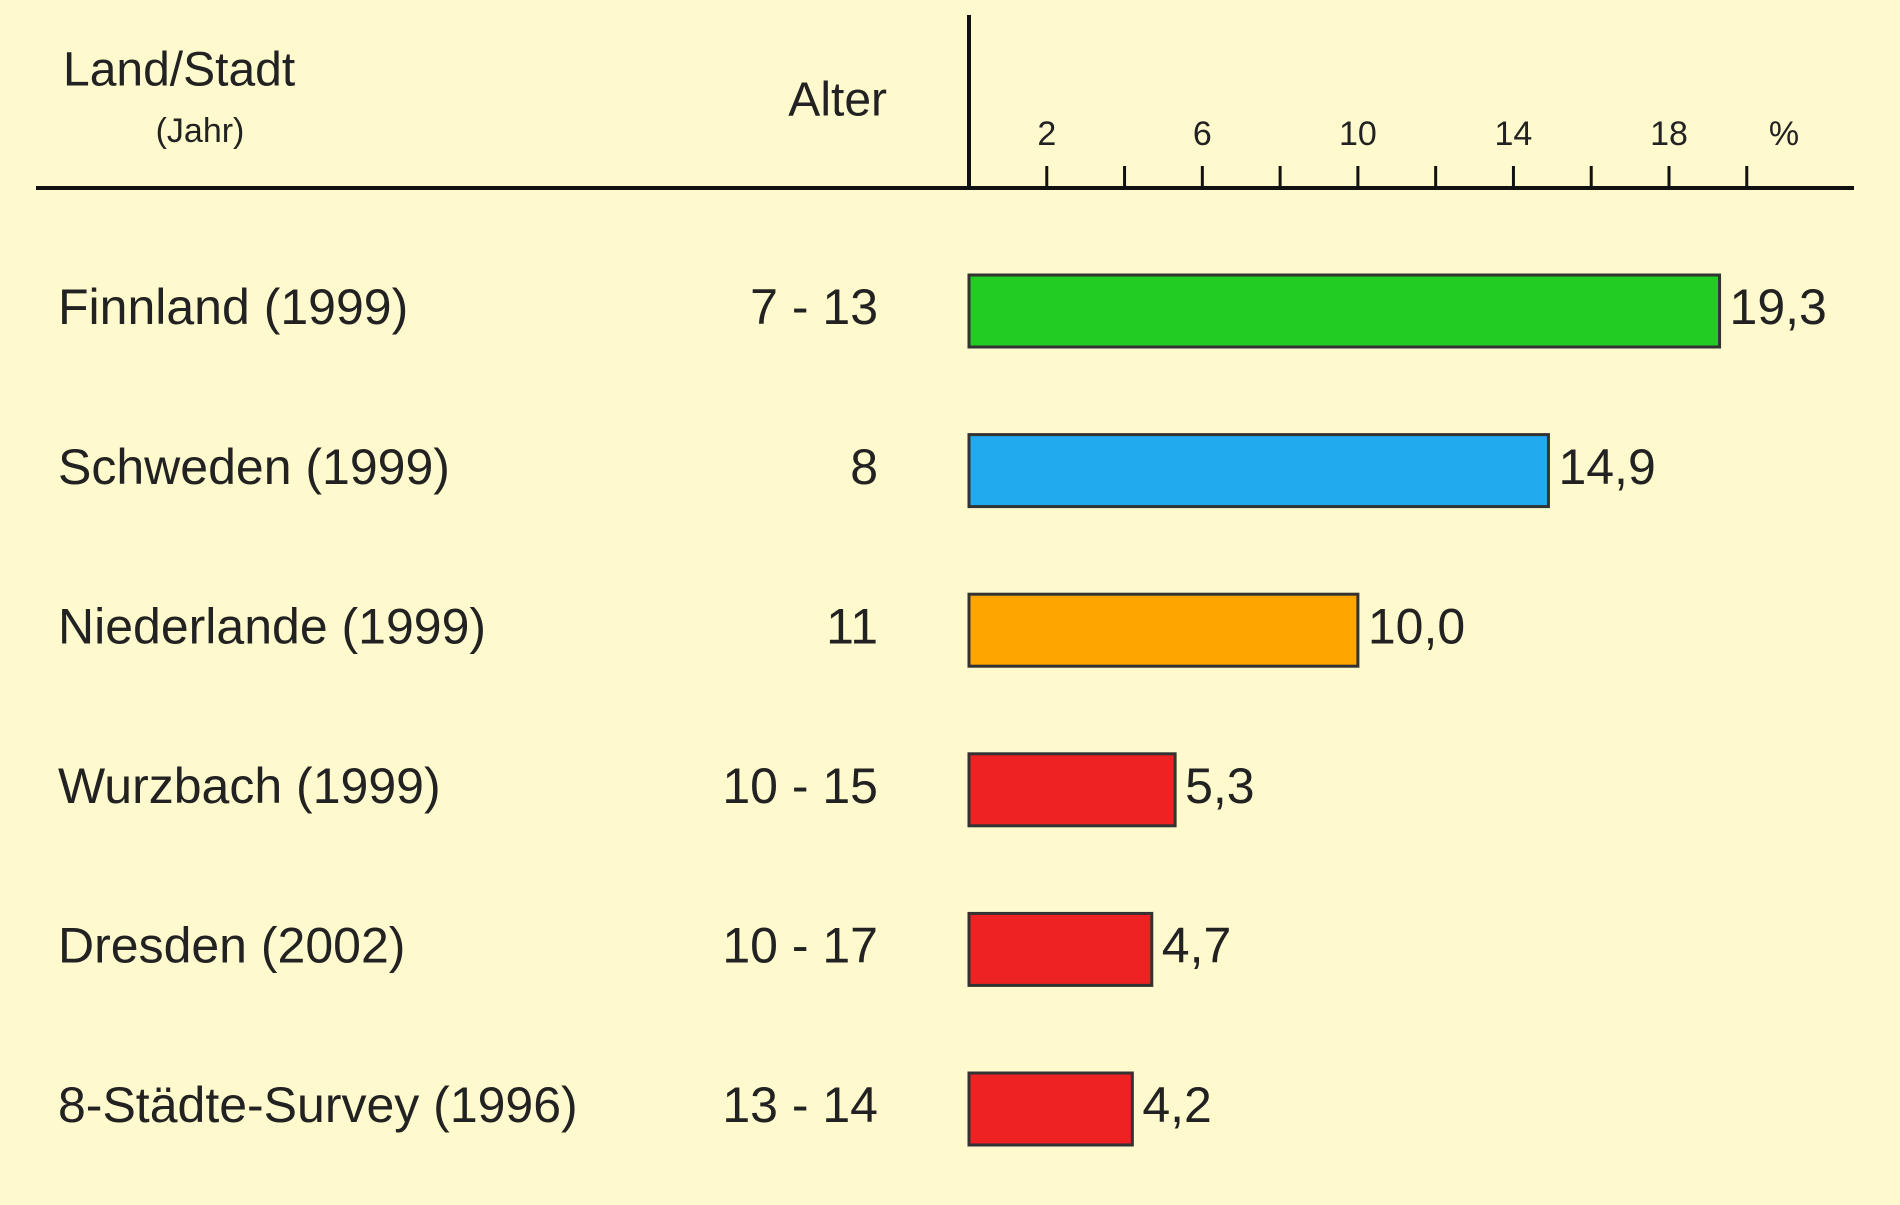 This screenshot has height=1205, width=1900. I want to click on row-label: Niederlande (1999), so click(272, 626).